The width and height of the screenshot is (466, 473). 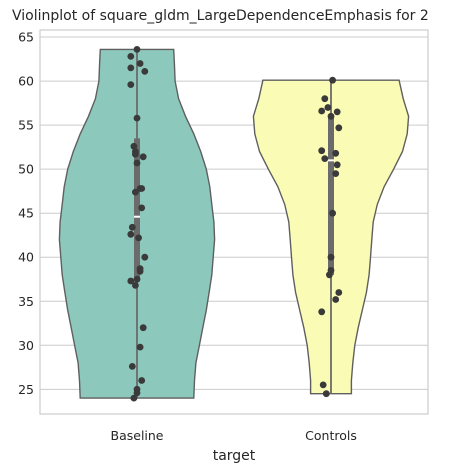 I want to click on y-tick-labels: 25 30 35 40 45 50 55 60 65, so click(x=26, y=213).